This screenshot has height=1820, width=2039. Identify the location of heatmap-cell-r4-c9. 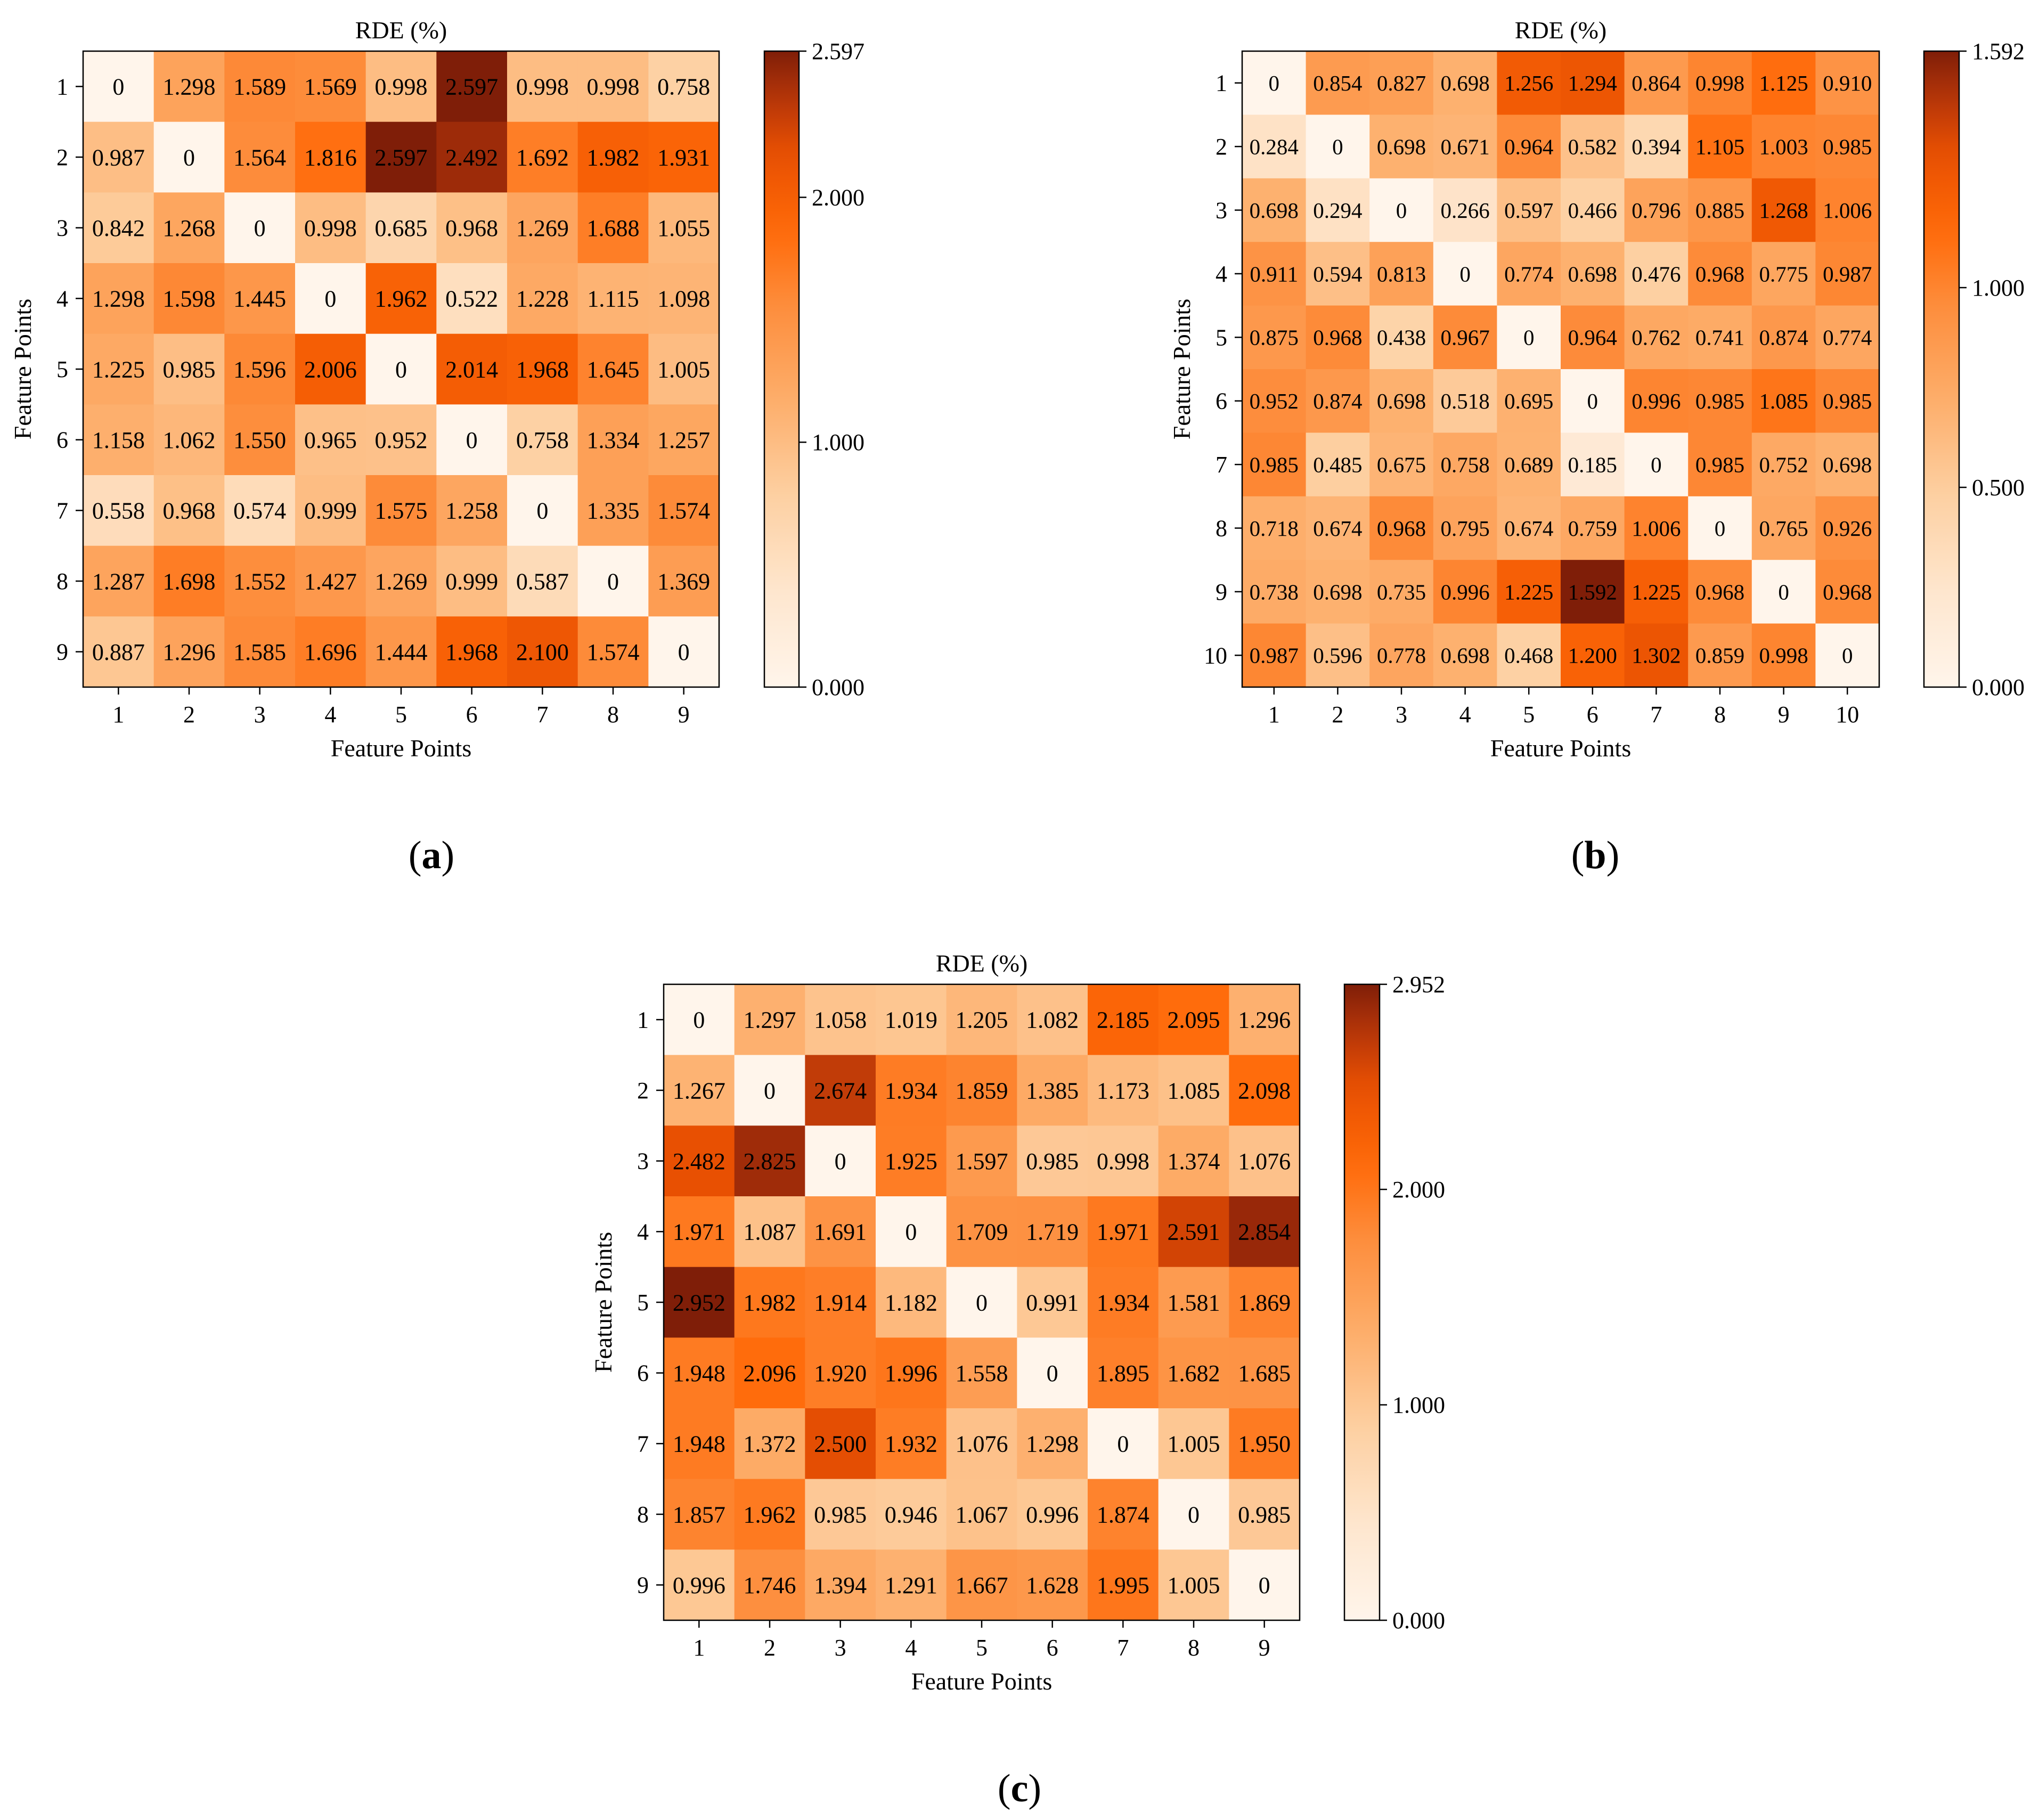
(1783, 274).